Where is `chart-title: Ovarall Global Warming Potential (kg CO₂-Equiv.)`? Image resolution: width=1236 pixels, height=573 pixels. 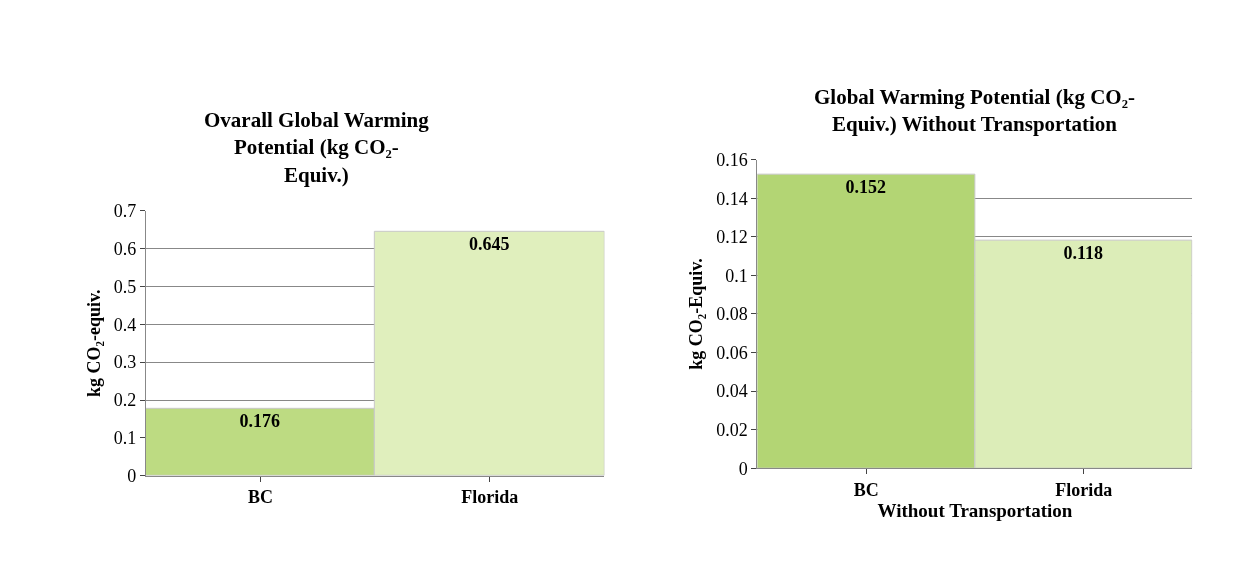 chart-title: Ovarall Global Warming Potential (kg CO₂-Equiv.) is located at coordinates (317, 147).